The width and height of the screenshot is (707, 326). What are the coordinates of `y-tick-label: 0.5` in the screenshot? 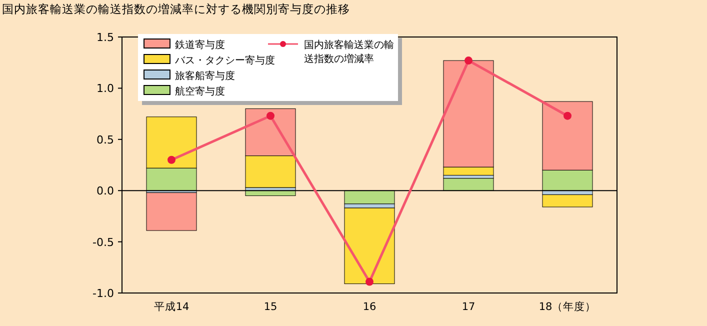 It's located at (105, 139).